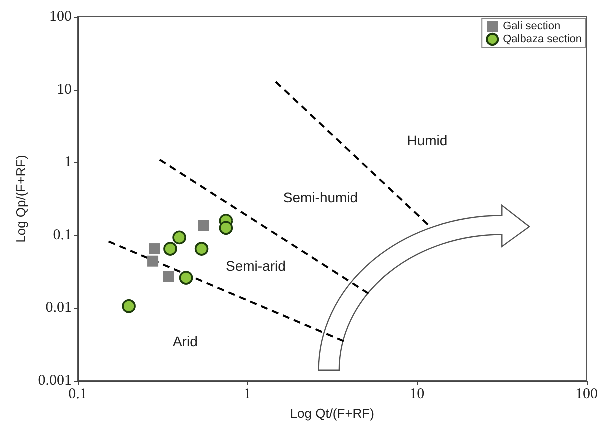  I want to click on y-tick-label: 0.1, so click(62, 235).